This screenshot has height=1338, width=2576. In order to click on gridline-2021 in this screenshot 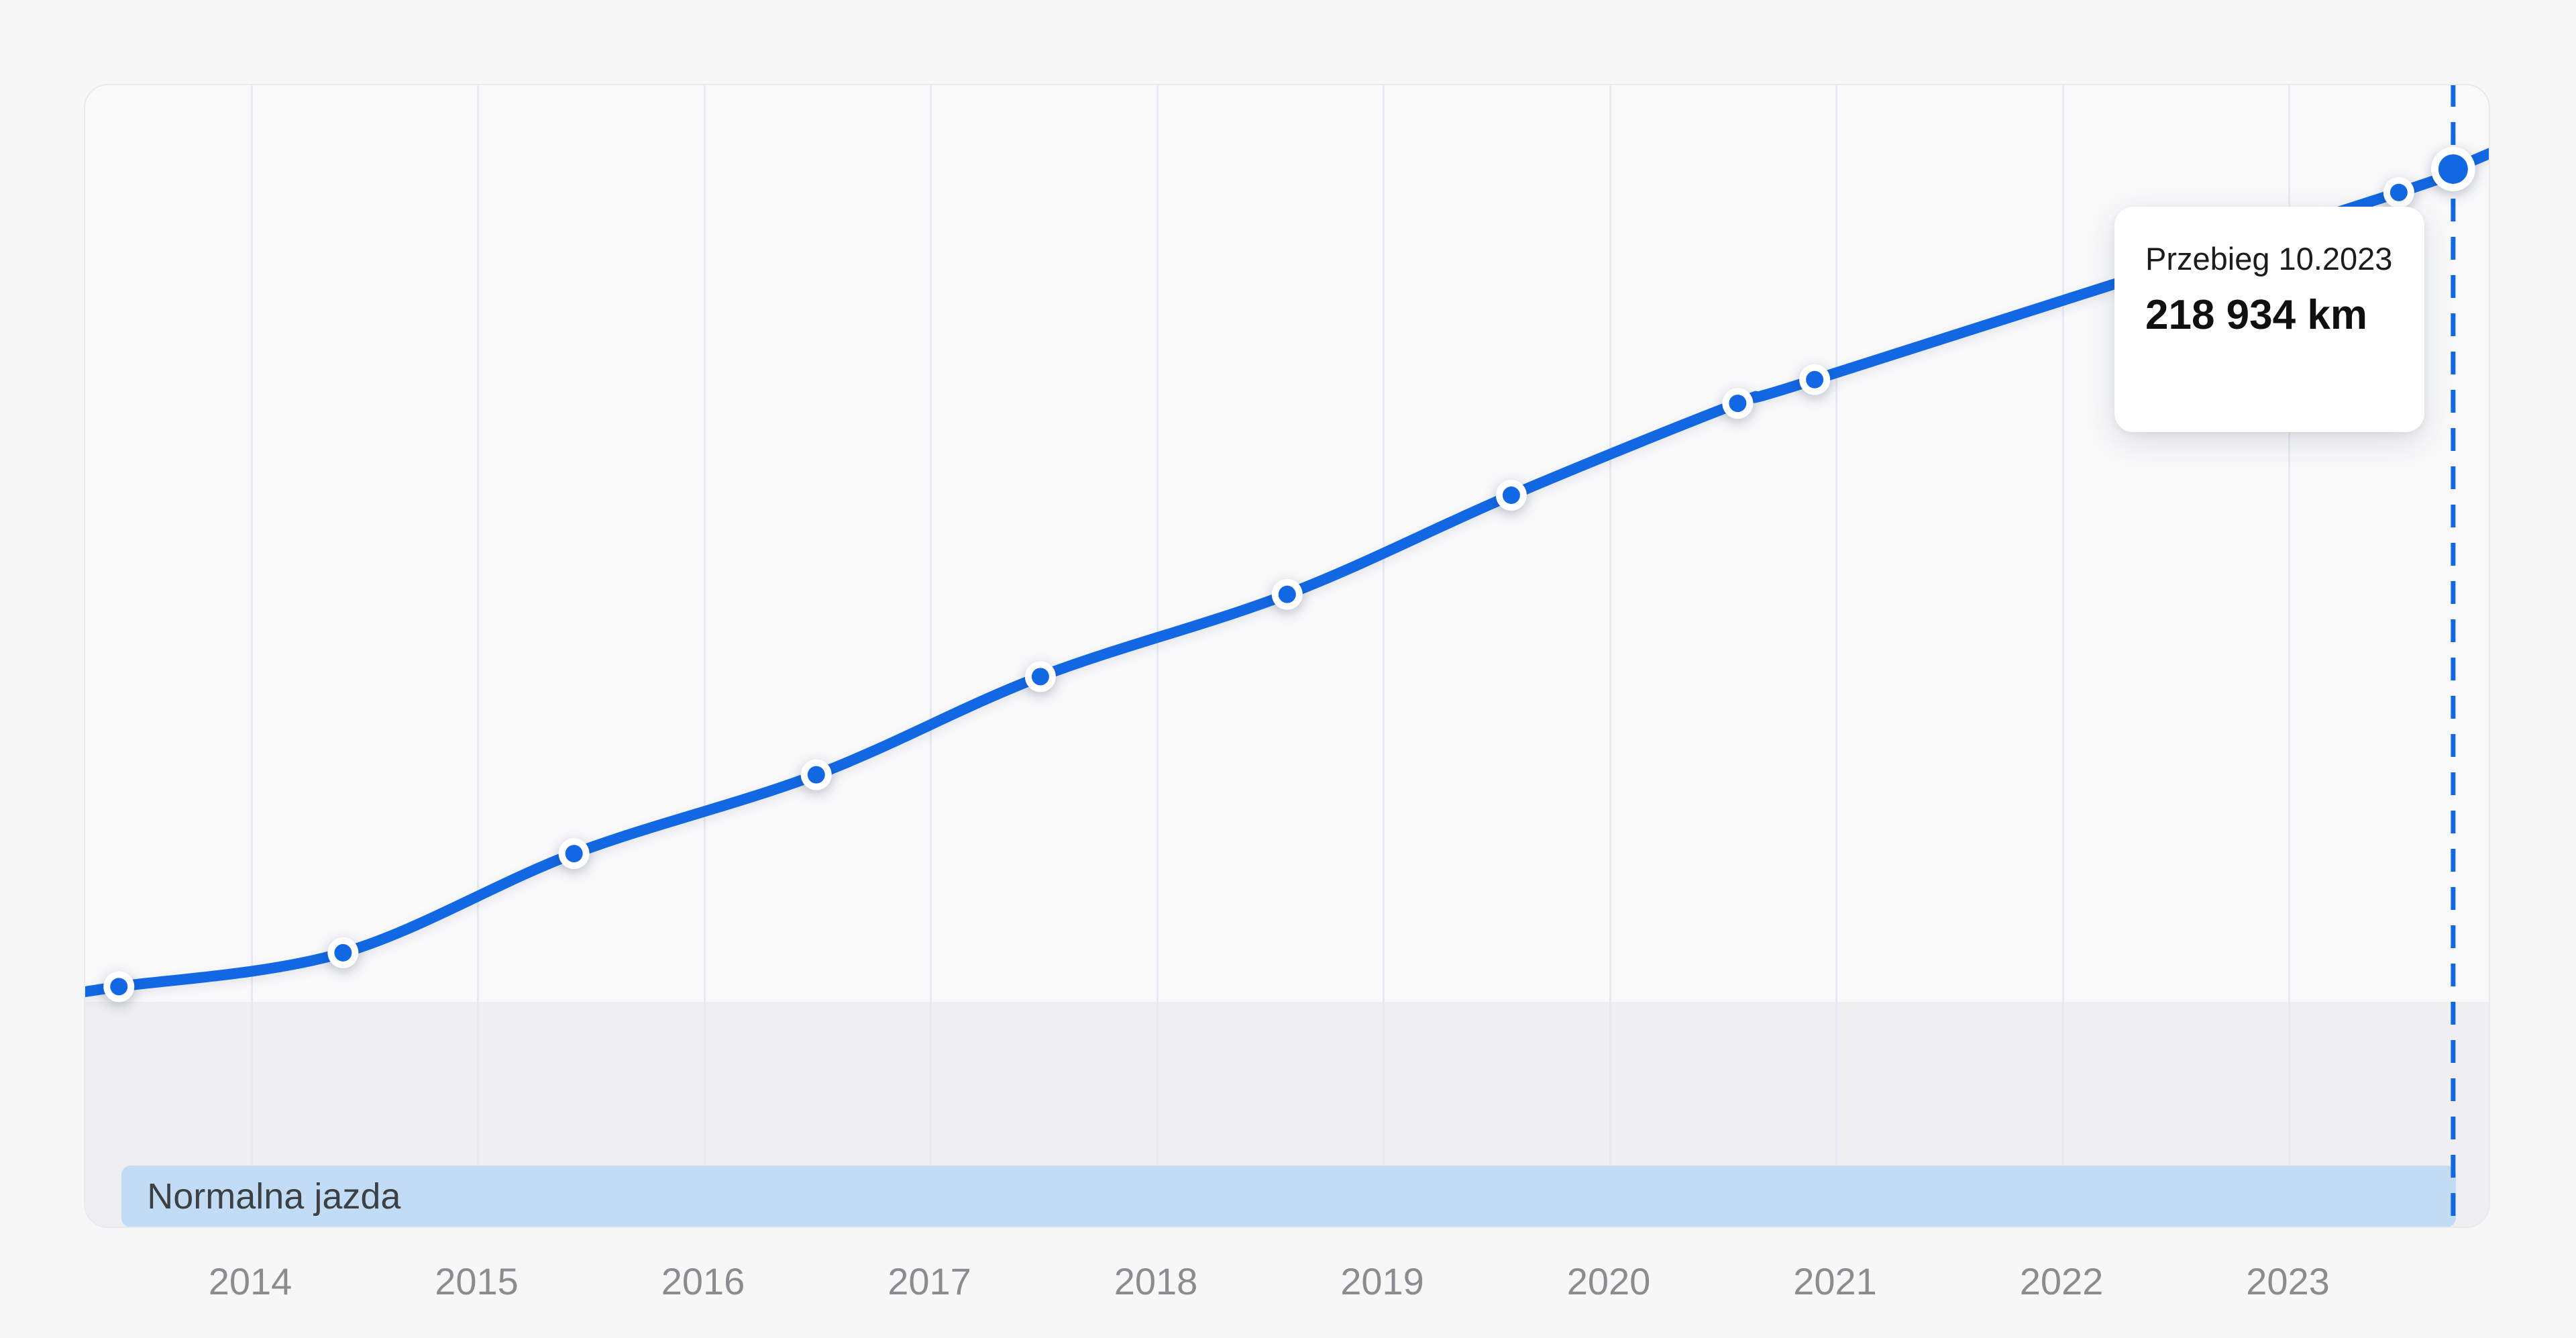, I will do `click(1836, 656)`.